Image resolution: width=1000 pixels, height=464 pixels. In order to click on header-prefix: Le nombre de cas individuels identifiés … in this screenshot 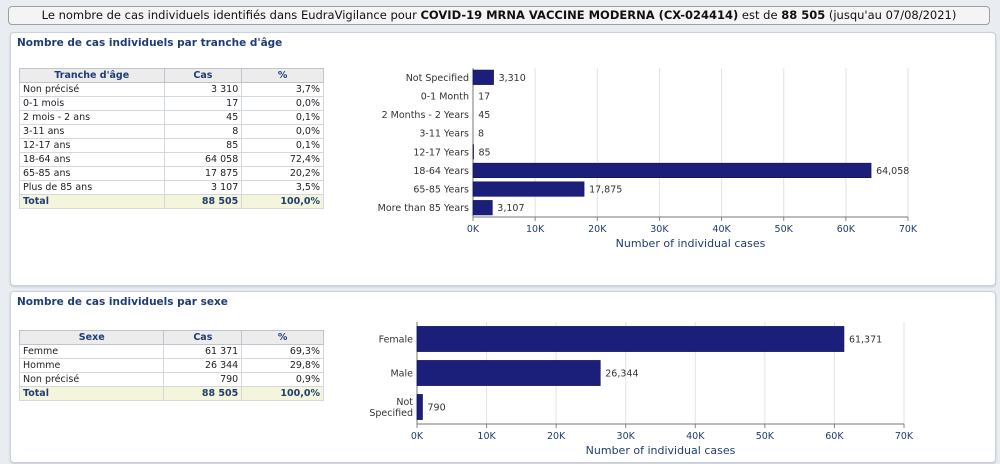, I will do `click(231, 15)`.